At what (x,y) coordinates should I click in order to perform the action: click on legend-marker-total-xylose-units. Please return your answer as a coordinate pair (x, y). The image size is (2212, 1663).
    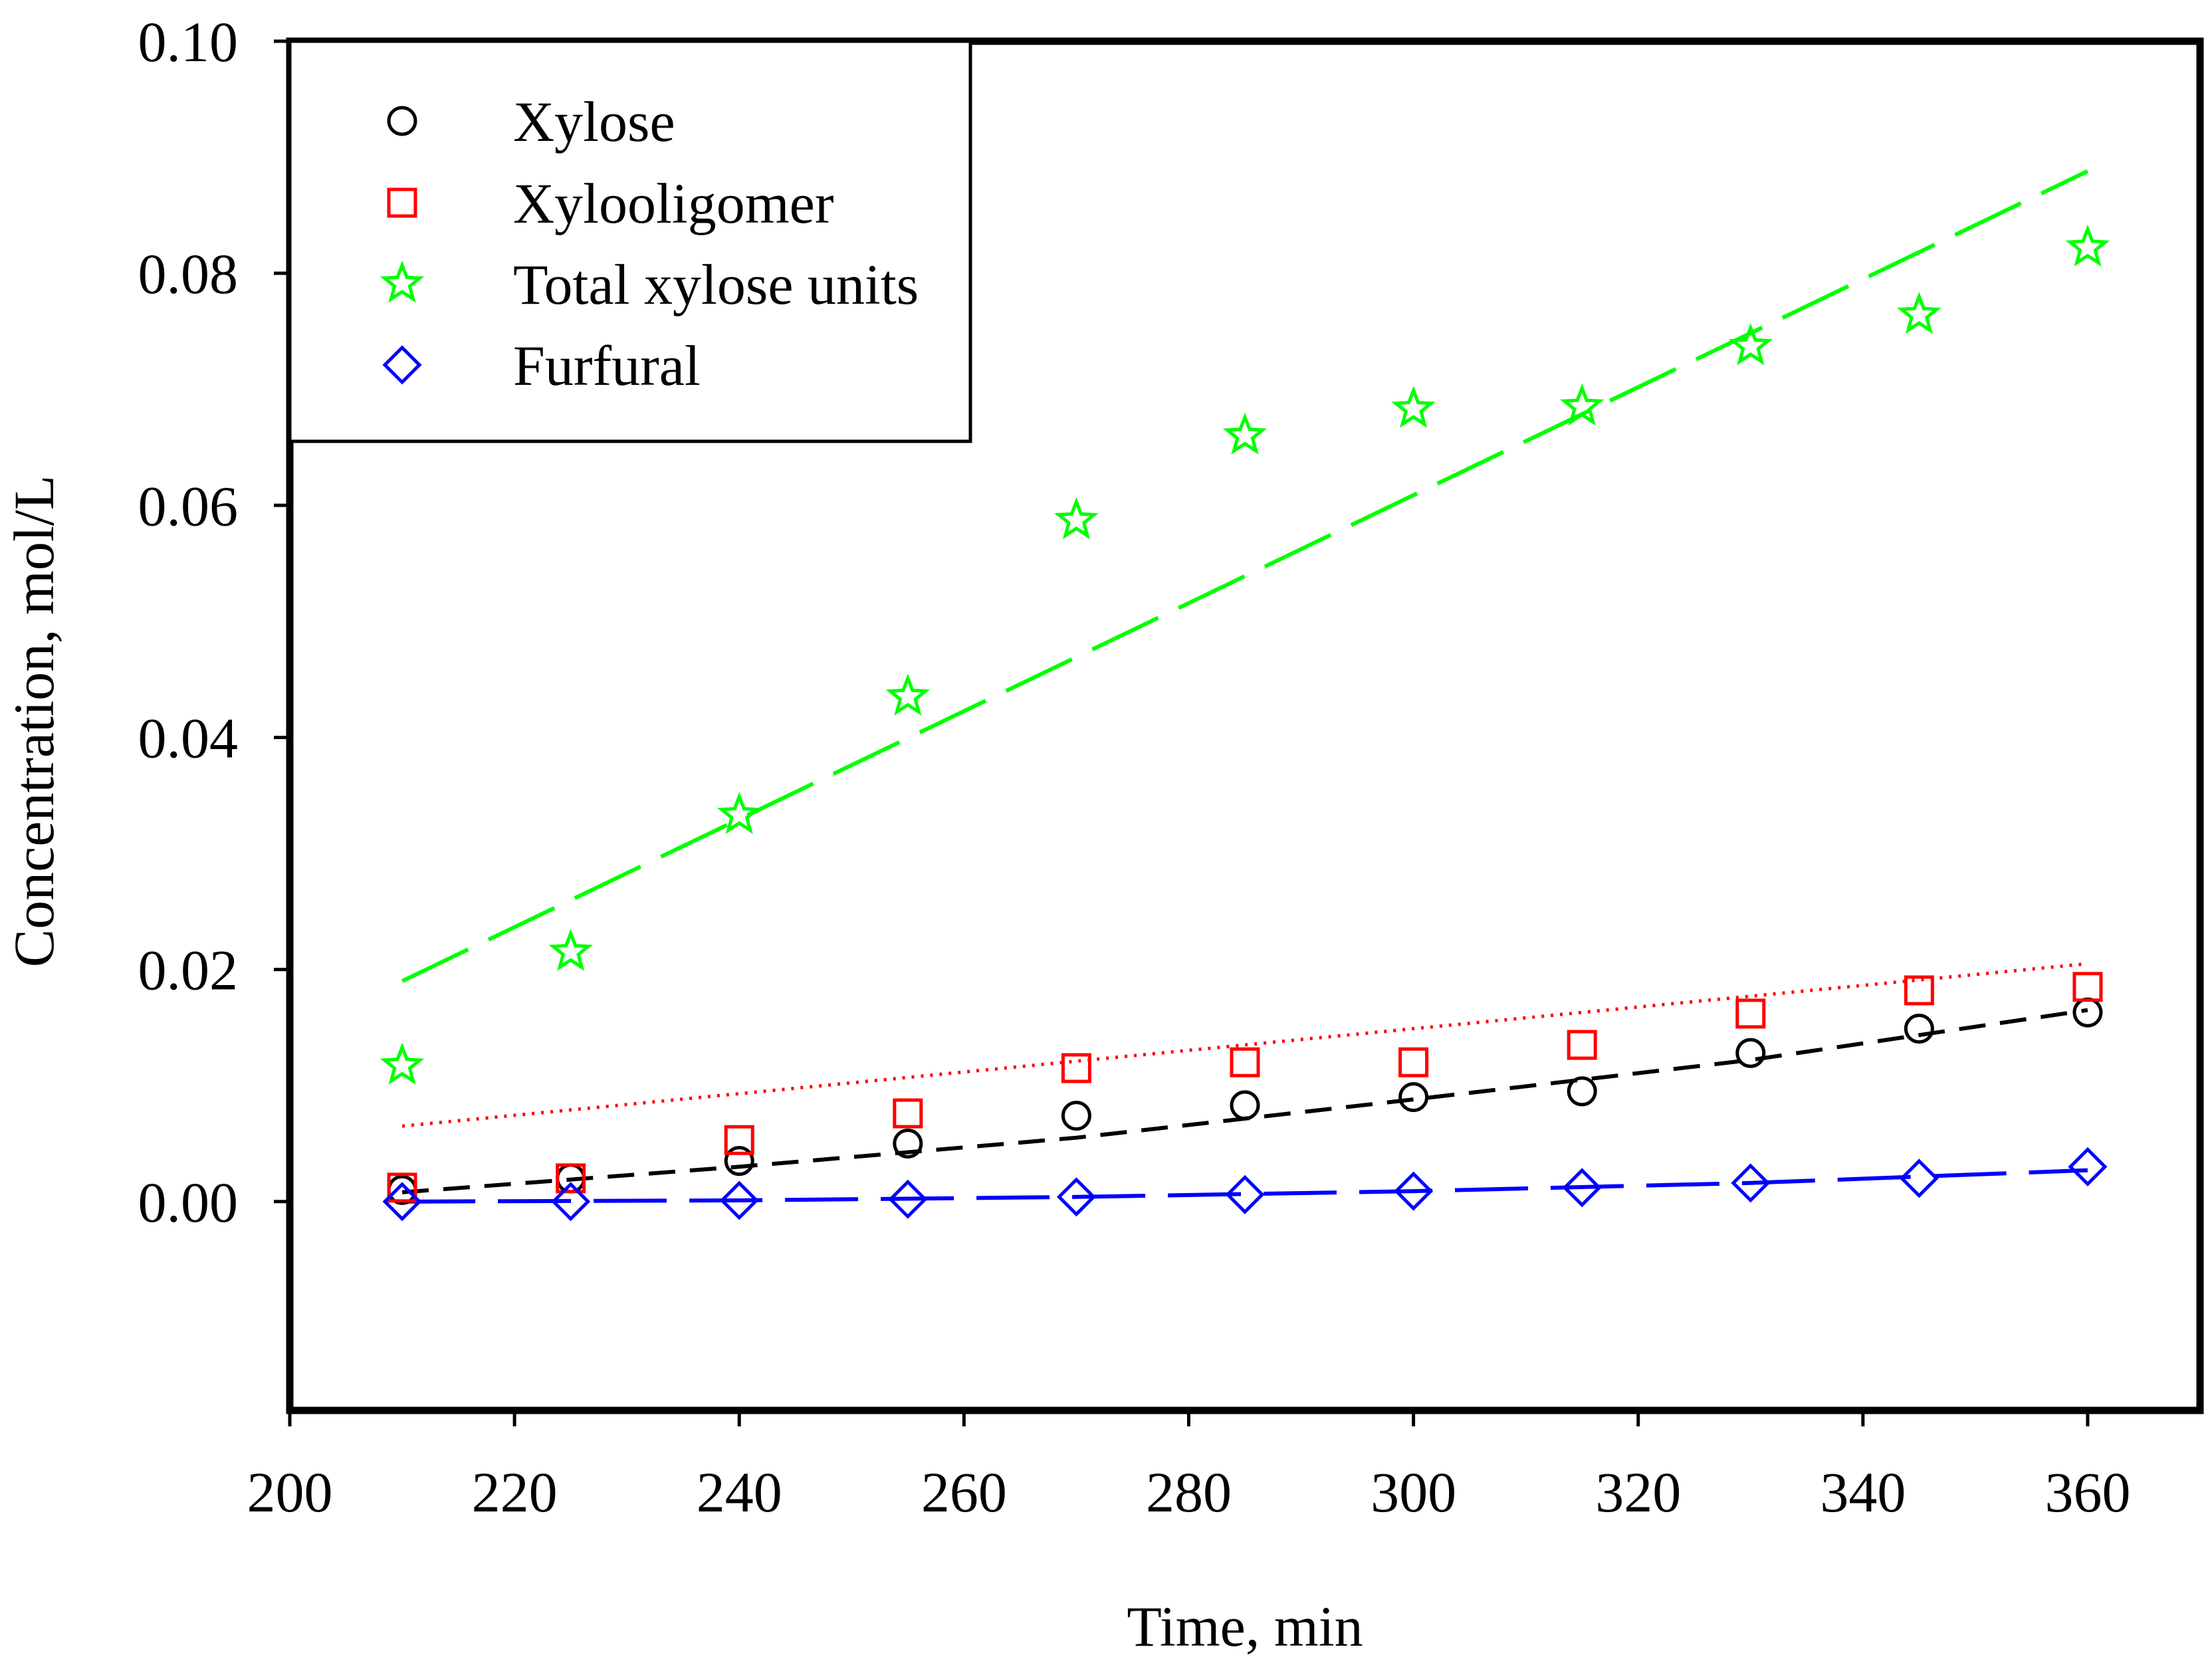
    Looking at the image, I should click on (402, 282).